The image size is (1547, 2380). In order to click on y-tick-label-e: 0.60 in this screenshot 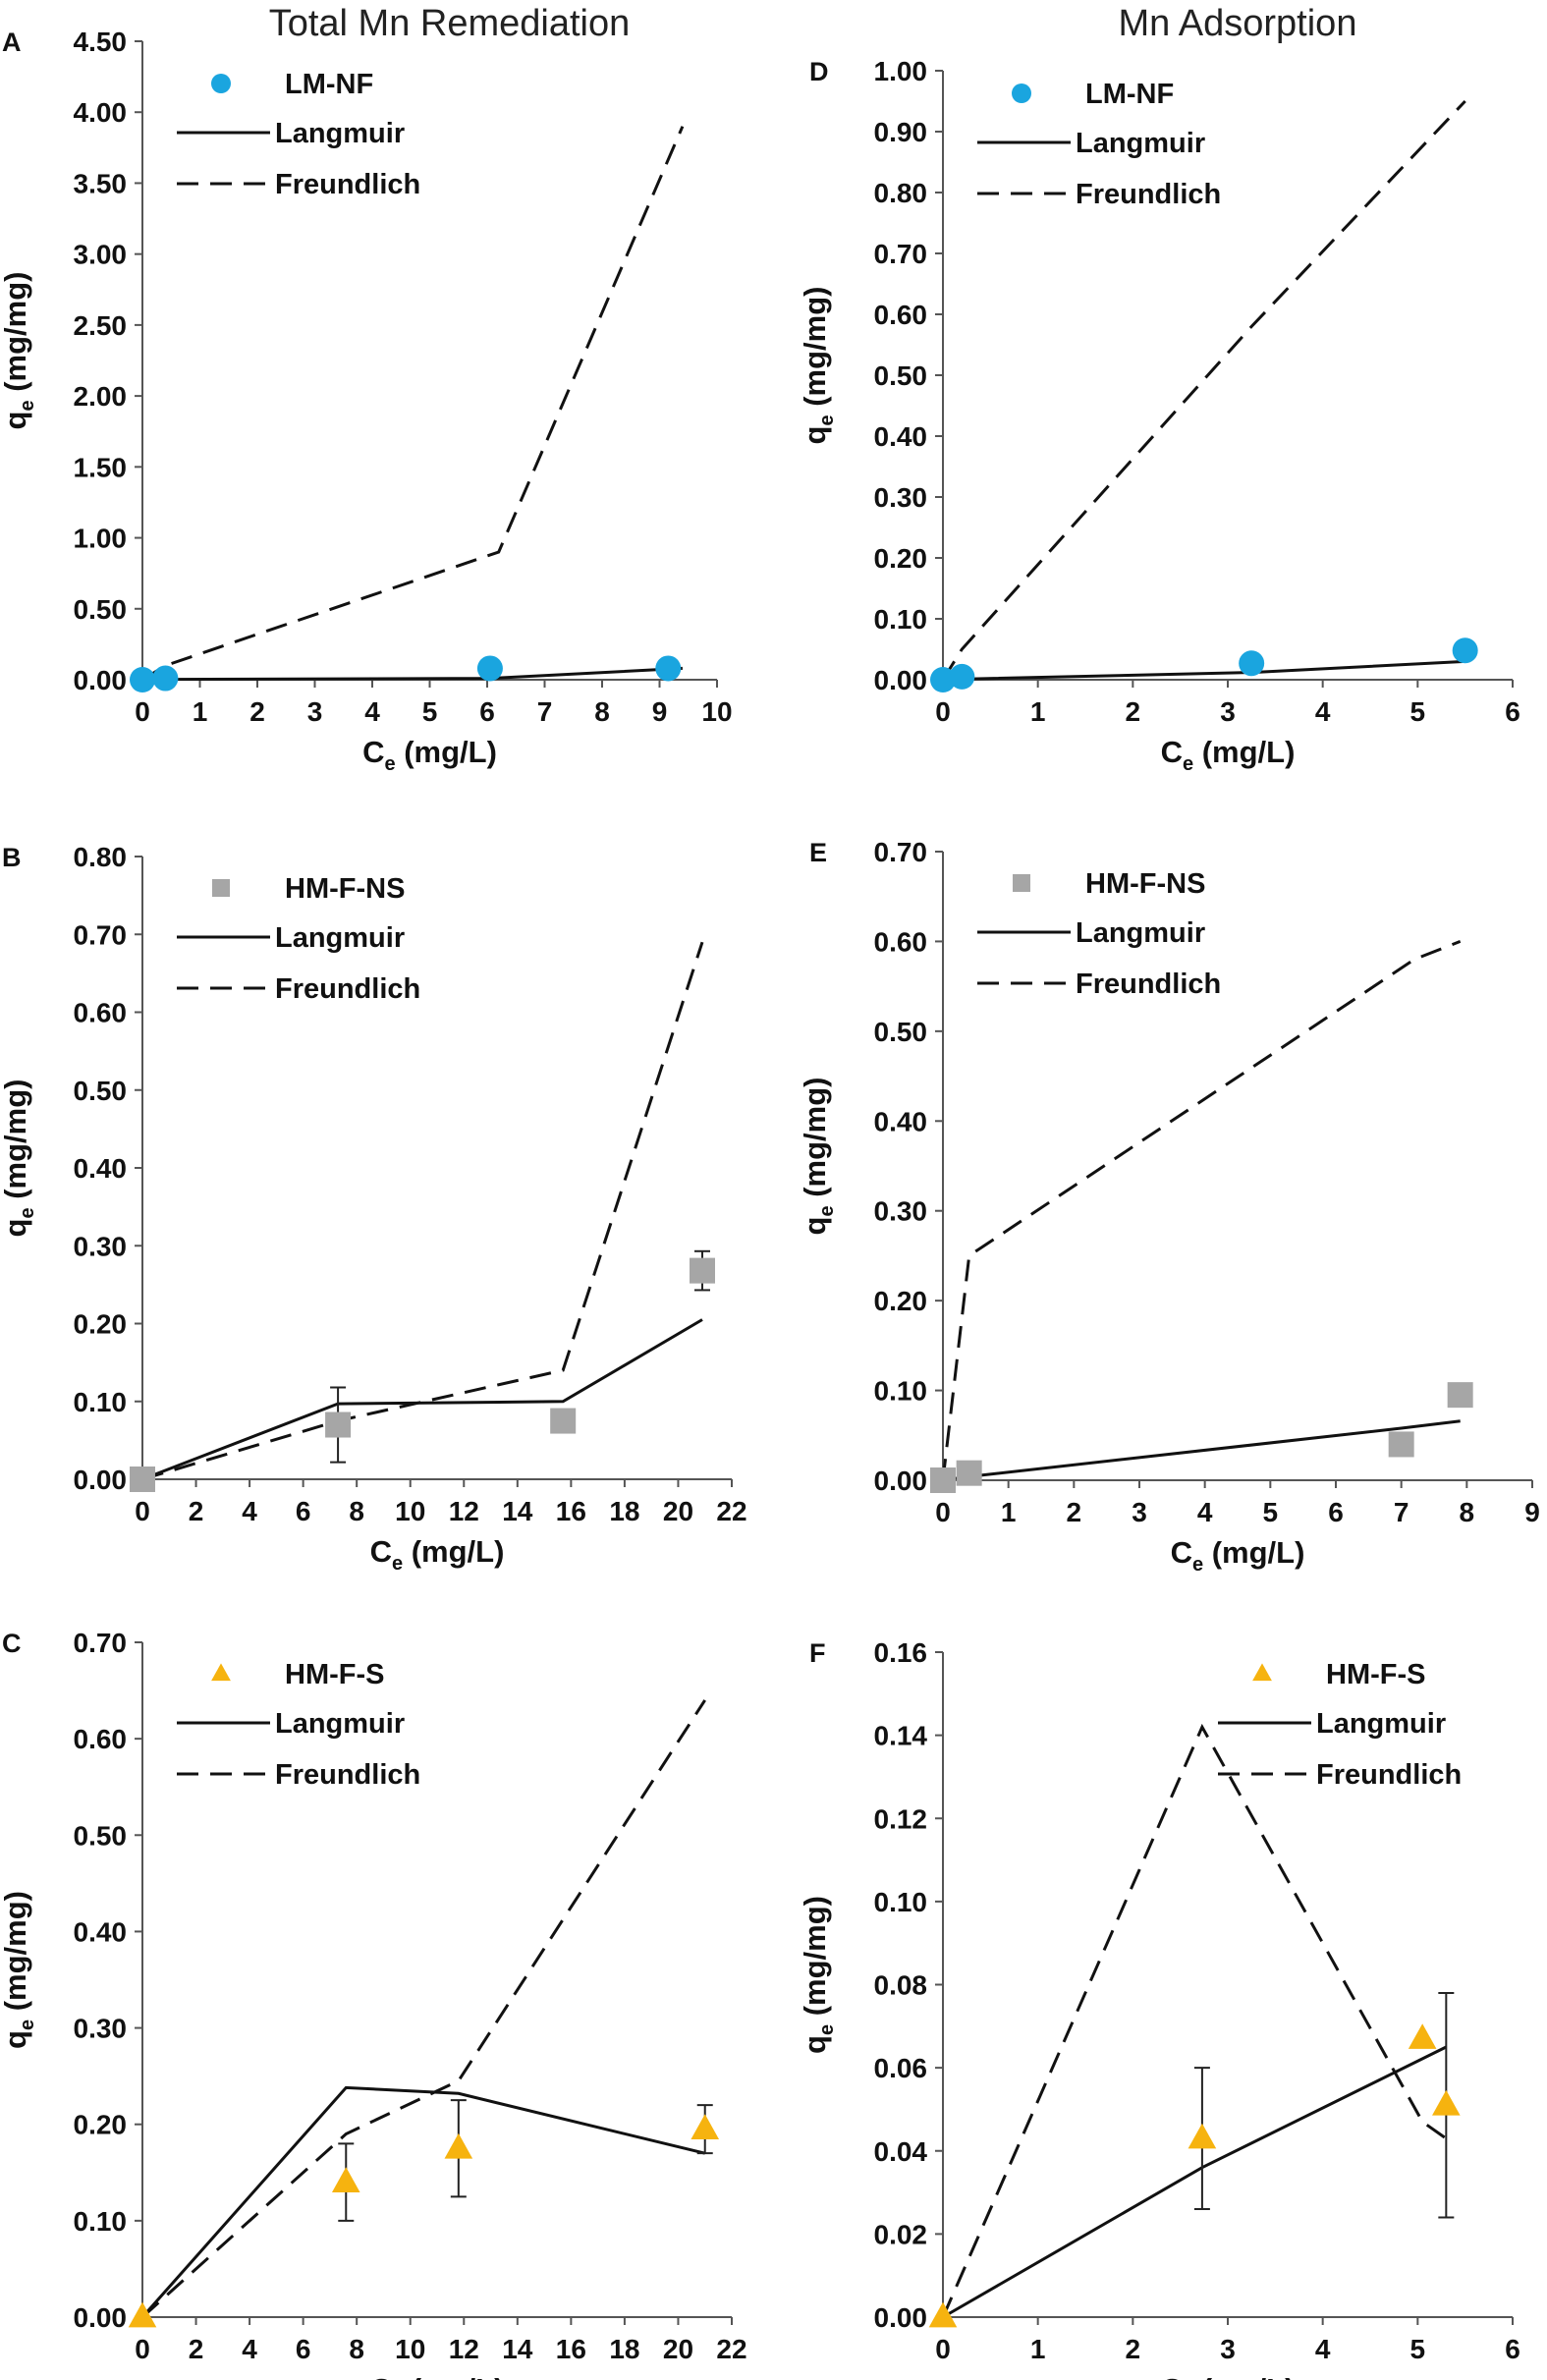, I will do `click(901, 941)`.